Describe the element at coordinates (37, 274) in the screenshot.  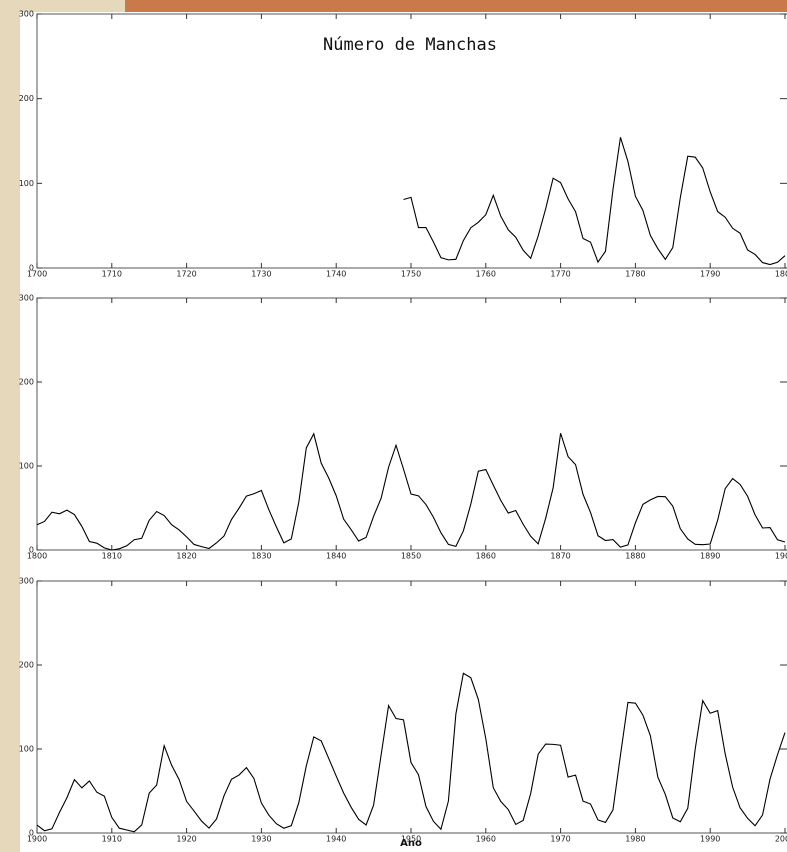
I see `x-tick-label: 1700` at that location.